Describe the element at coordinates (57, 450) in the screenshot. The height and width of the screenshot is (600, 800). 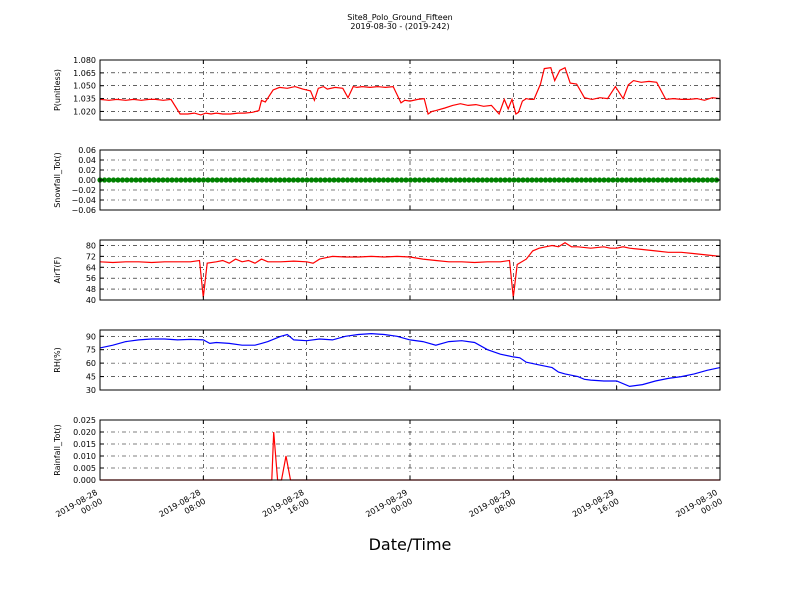
I see `y-axis-label: Rainfall_Tot()` at that location.